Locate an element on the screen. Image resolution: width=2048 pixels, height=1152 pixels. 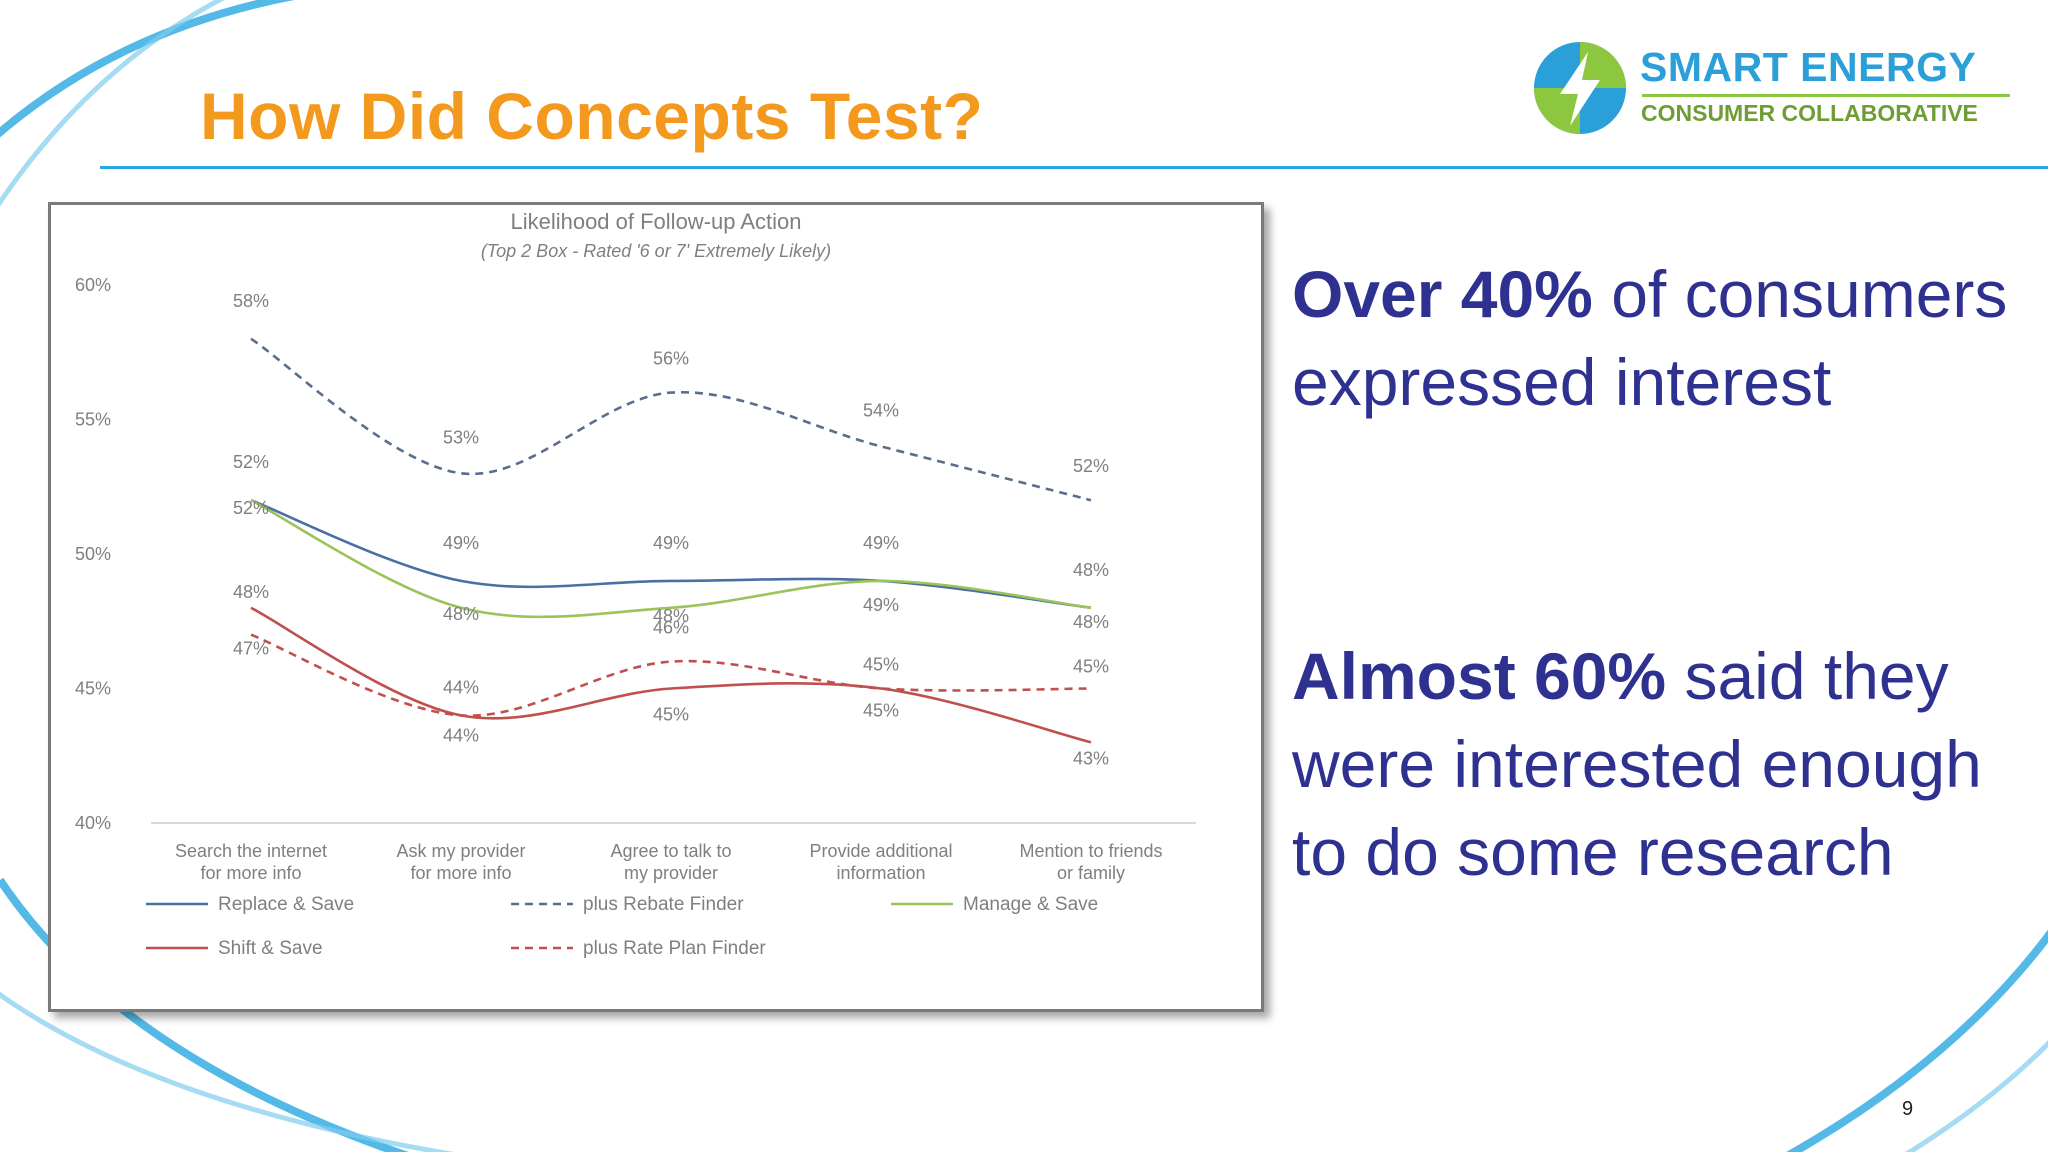
logo-subtitle: CONSUMER COLLABORATIVE is located at coordinates (1809, 113).